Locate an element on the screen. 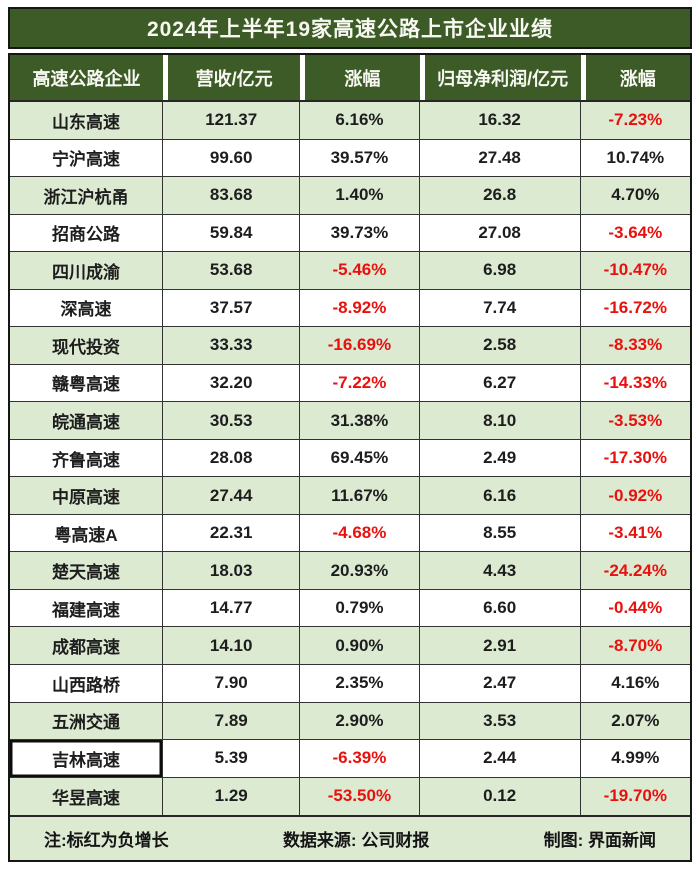 The height and width of the screenshot is (874, 700). revenue-cell: 59.84 is located at coordinates (232, 233).